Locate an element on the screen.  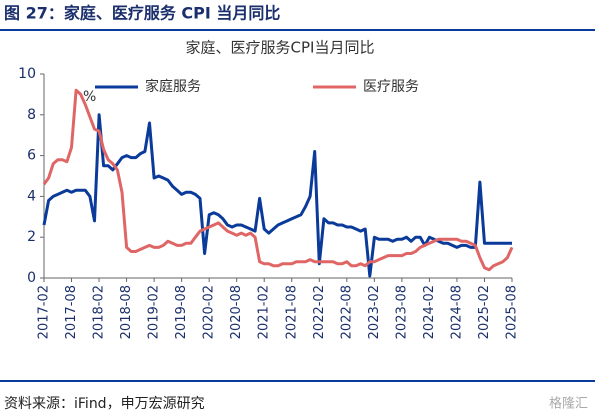
legend-label: 家庭服务 is located at coordinates (173, 86).